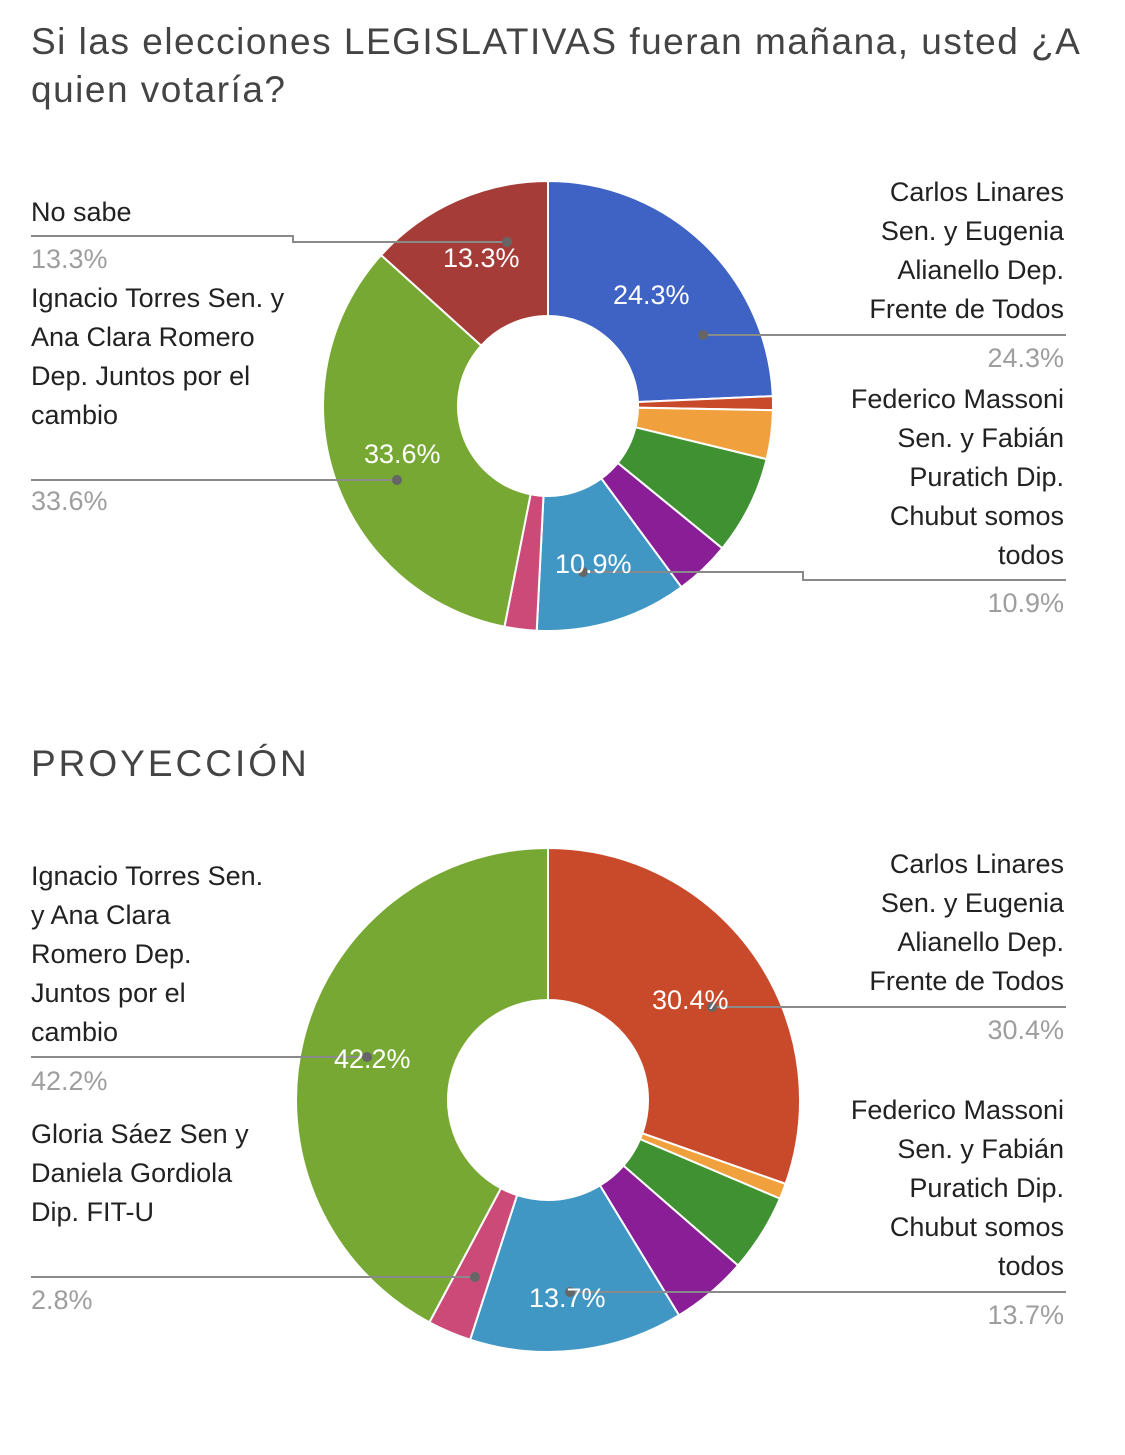  What do you see at coordinates (593, 564) in the screenshot?
I see `c1-inner-massoni: 10.9%` at bounding box center [593, 564].